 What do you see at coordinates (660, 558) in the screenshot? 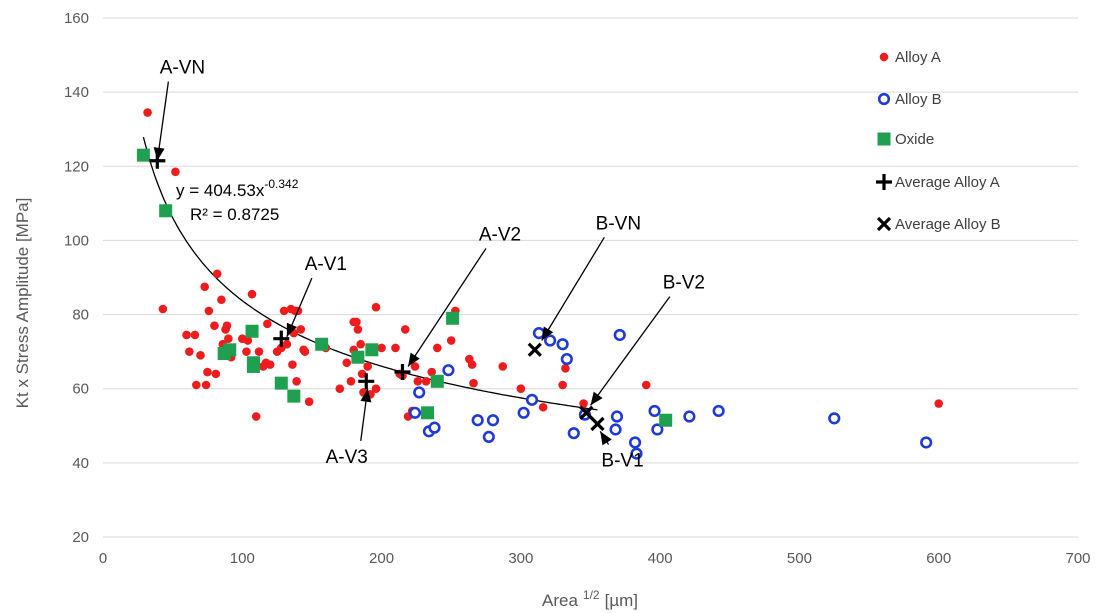
I see `x-tick-label: 400` at bounding box center [660, 558].